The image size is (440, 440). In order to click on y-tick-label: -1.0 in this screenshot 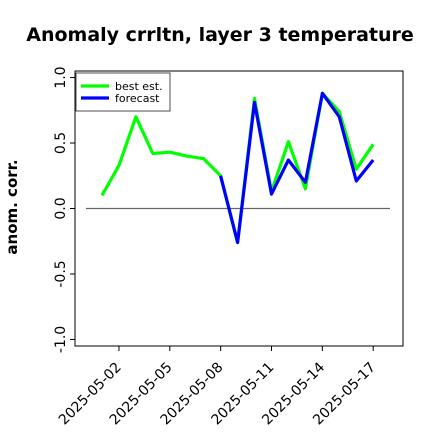, I will do `click(61, 339)`.